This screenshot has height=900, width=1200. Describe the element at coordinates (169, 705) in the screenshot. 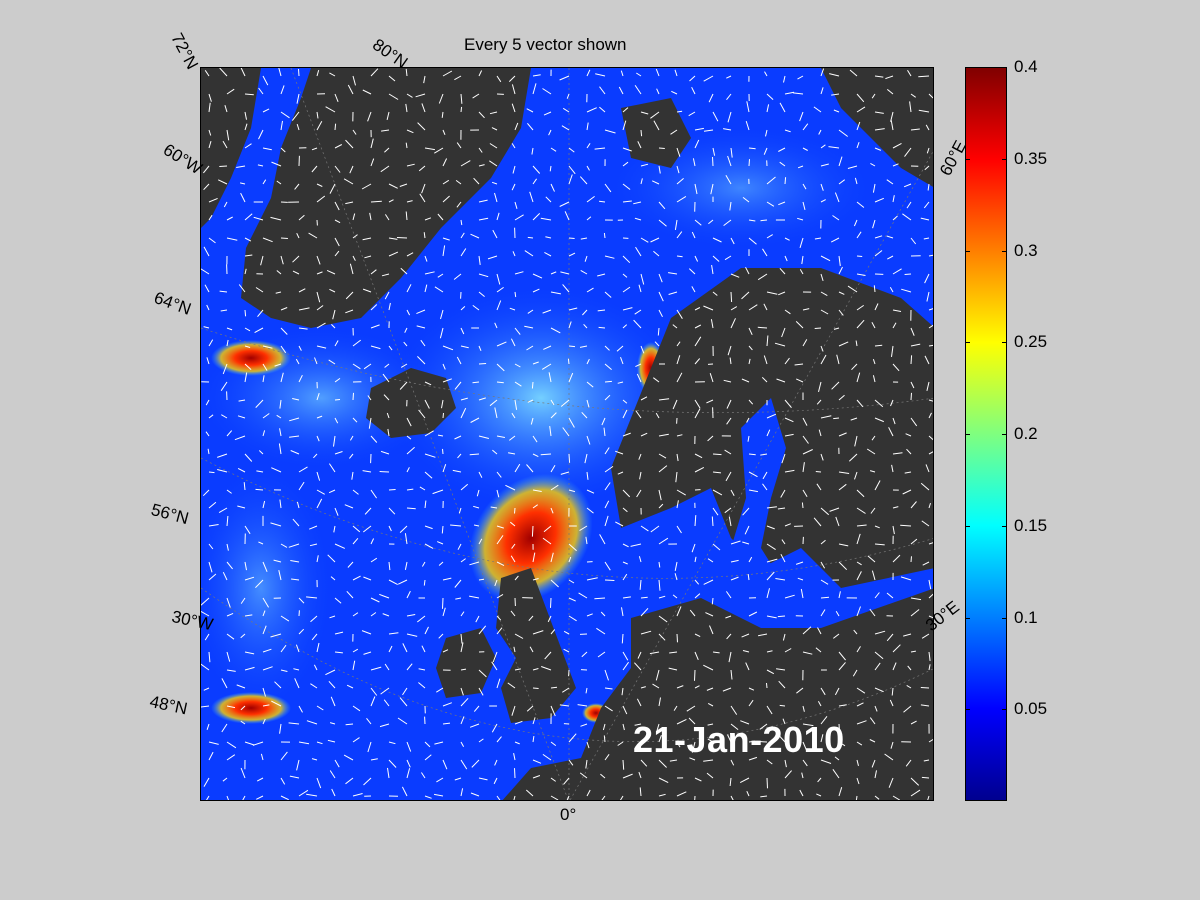

I see `lat-label-48n: 48°N` at that location.